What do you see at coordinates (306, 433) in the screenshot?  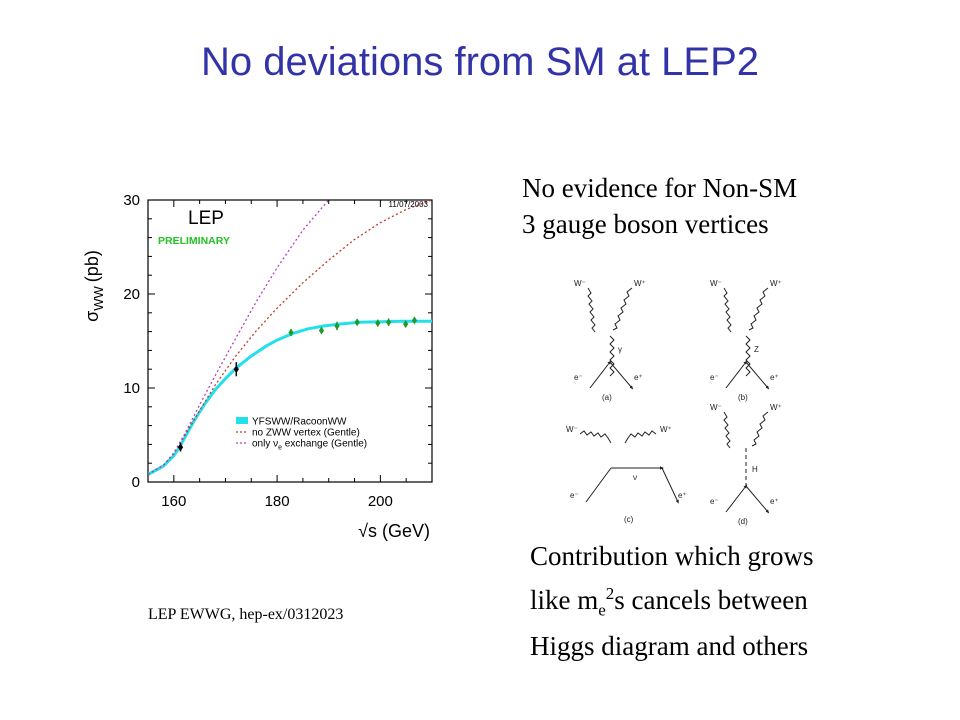 I see `legend-label: no ZWW vertex (Gentle)` at bounding box center [306, 433].